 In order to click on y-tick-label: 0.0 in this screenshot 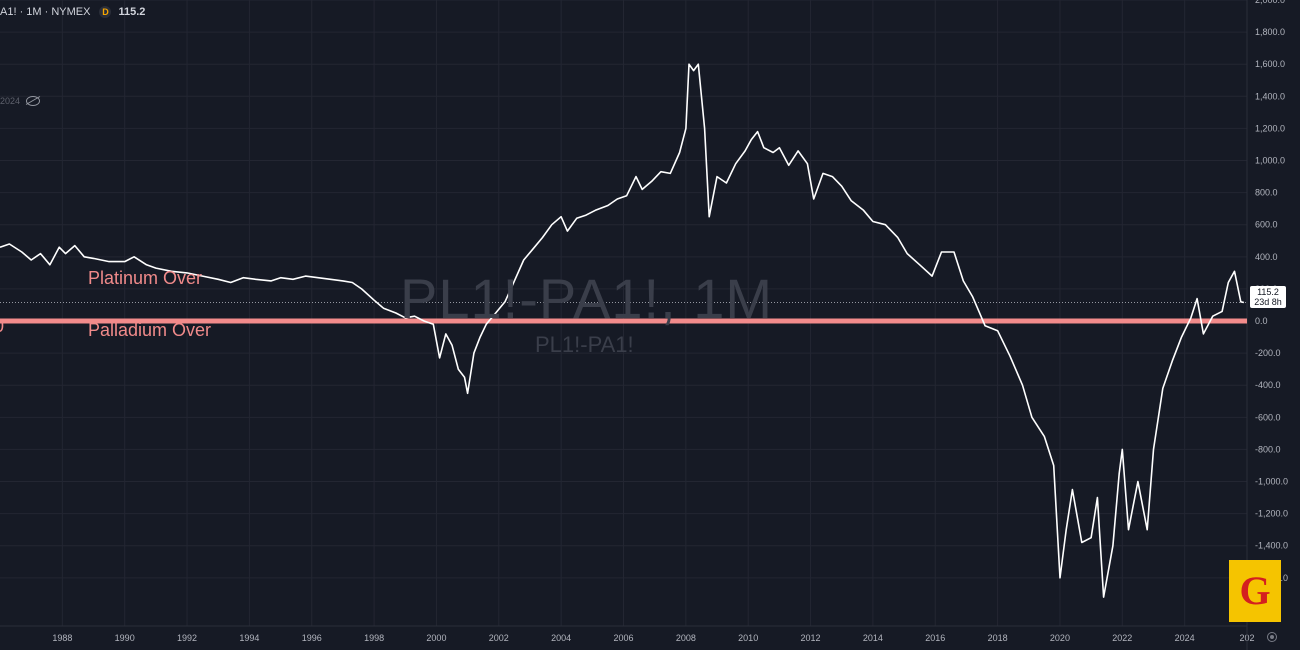, I will do `click(1261, 321)`.